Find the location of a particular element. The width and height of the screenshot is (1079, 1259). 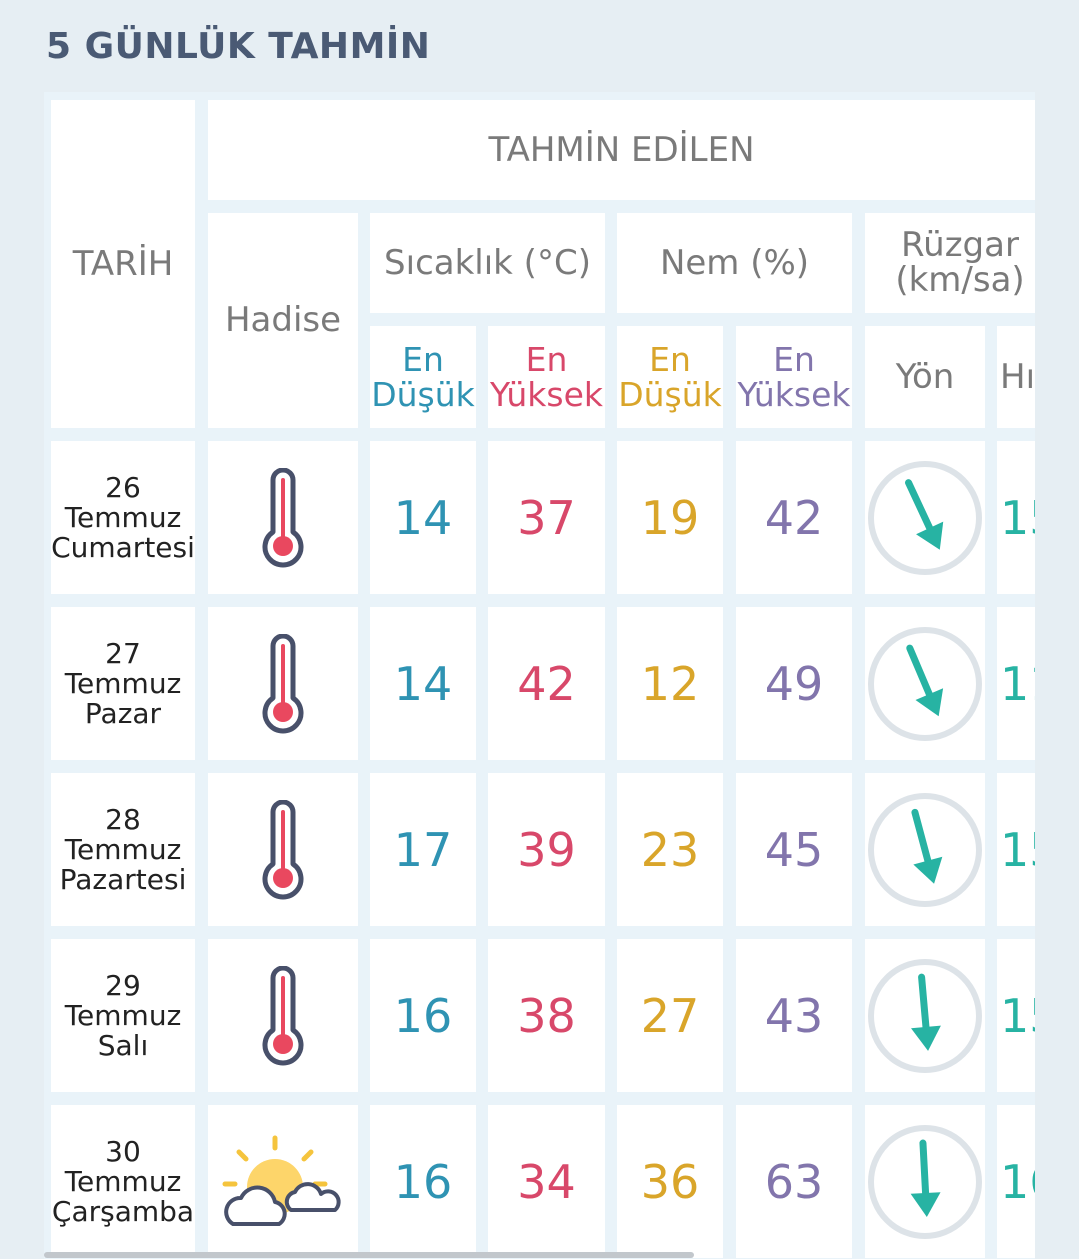

partly-cloudy-icon is located at coordinates (283, 1182).